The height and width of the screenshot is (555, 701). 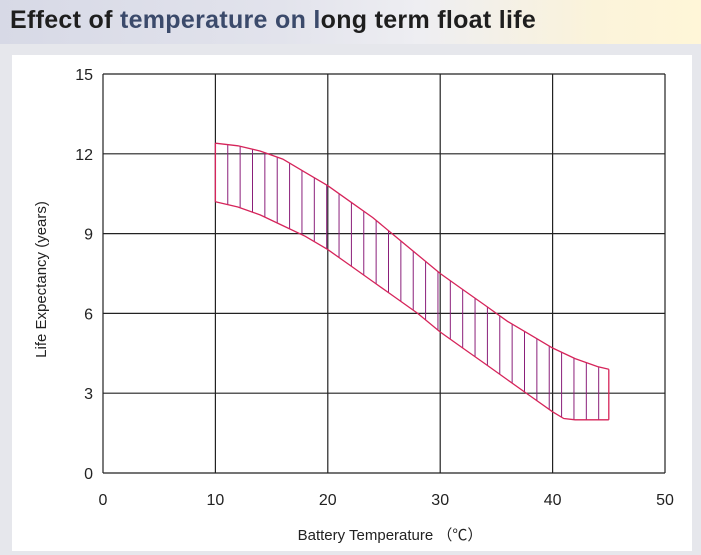 What do you see at coordinates (88, 235) in the screenshot?
I see `y-tick-label: 9` at bounding box center [88, 235].